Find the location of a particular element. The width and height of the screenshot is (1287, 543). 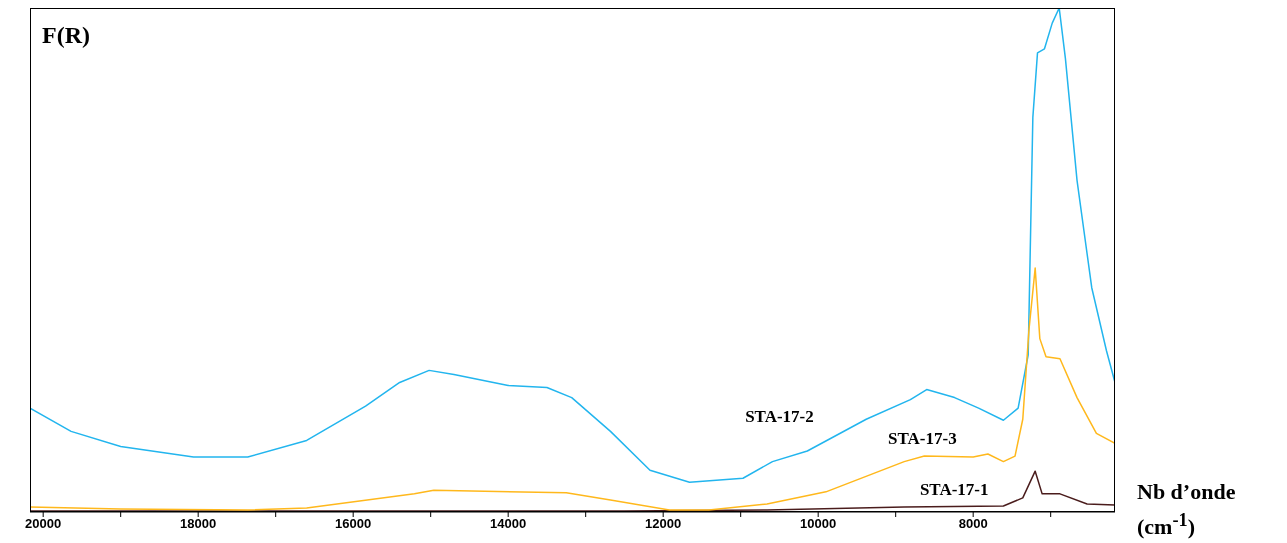

series-label: STA-17-1 is located at coordinates (954, 489).